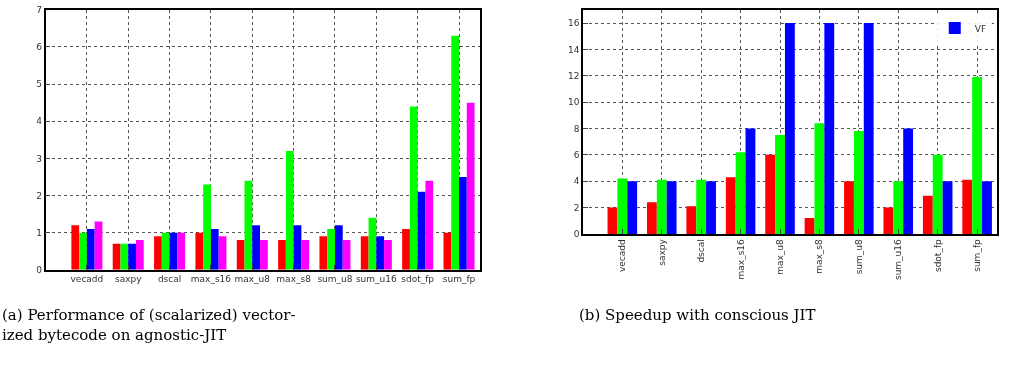 This screenshot has width=1012, height=384. What do you see at coordinates (39, 158) in the screenshot?
I see `y-tick-label: 3` at bounding box center [39, 158].